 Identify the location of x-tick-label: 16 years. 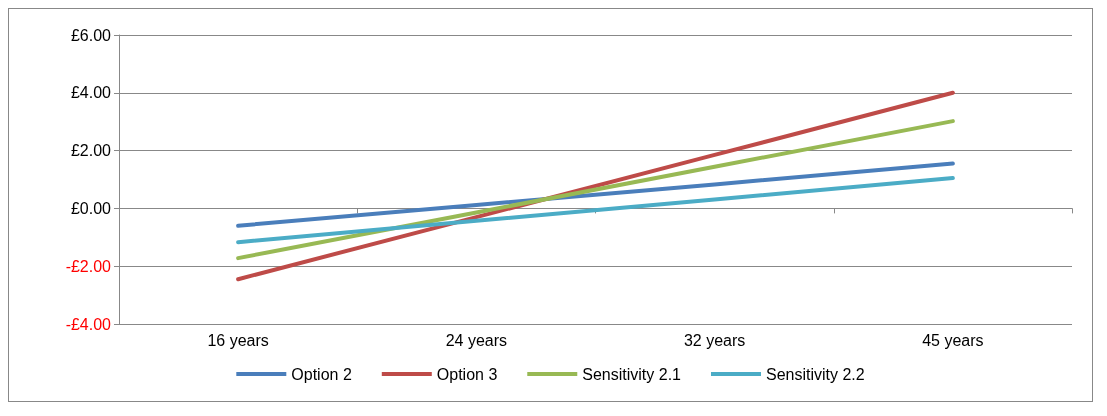
(238, 340).